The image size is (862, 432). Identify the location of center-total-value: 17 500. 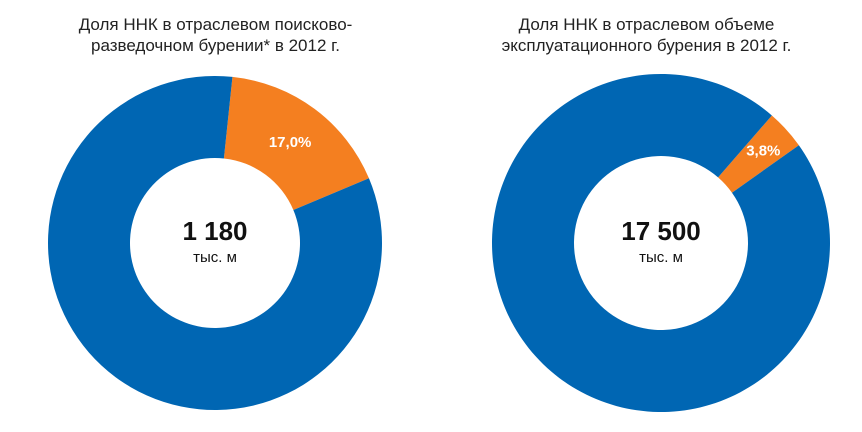
(661, 231).